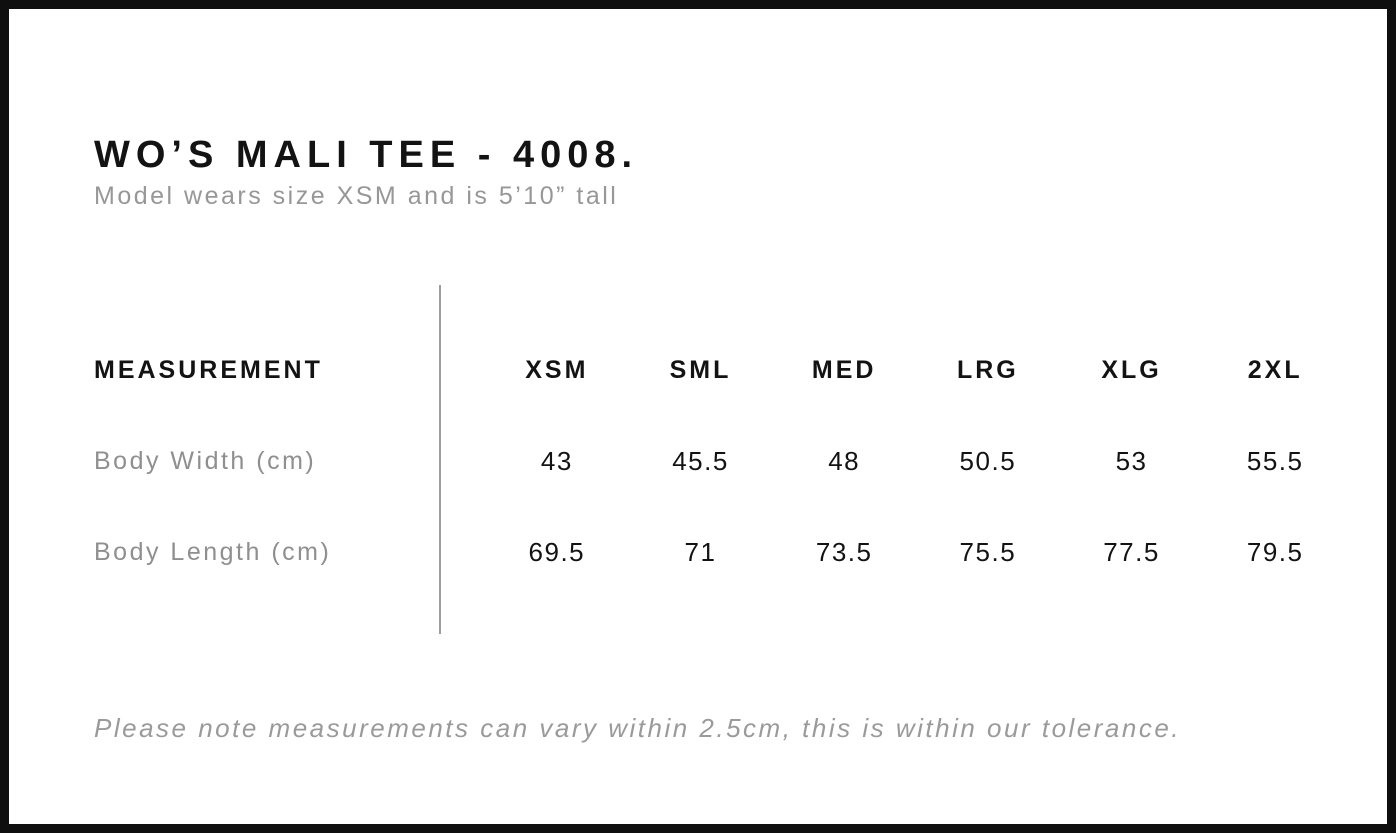 This screenshot has width=1396, height=833. What do you see at coordinates (208, 370) in the screenshot?
I see `measurement-column-header: MEASUREMENT` at bounding box center [208, 370].